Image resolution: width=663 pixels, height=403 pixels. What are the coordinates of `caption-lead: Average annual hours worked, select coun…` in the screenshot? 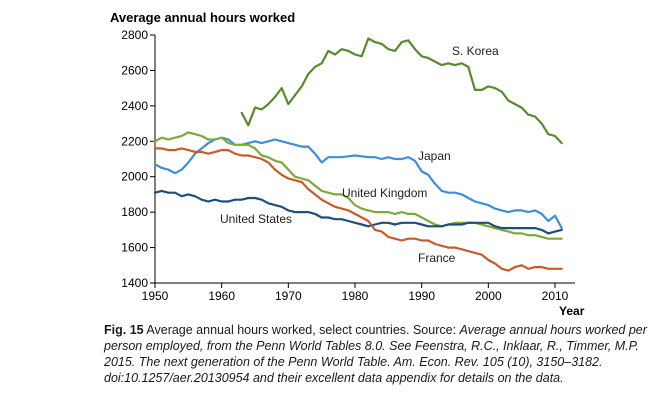 It's located at (301, 330).